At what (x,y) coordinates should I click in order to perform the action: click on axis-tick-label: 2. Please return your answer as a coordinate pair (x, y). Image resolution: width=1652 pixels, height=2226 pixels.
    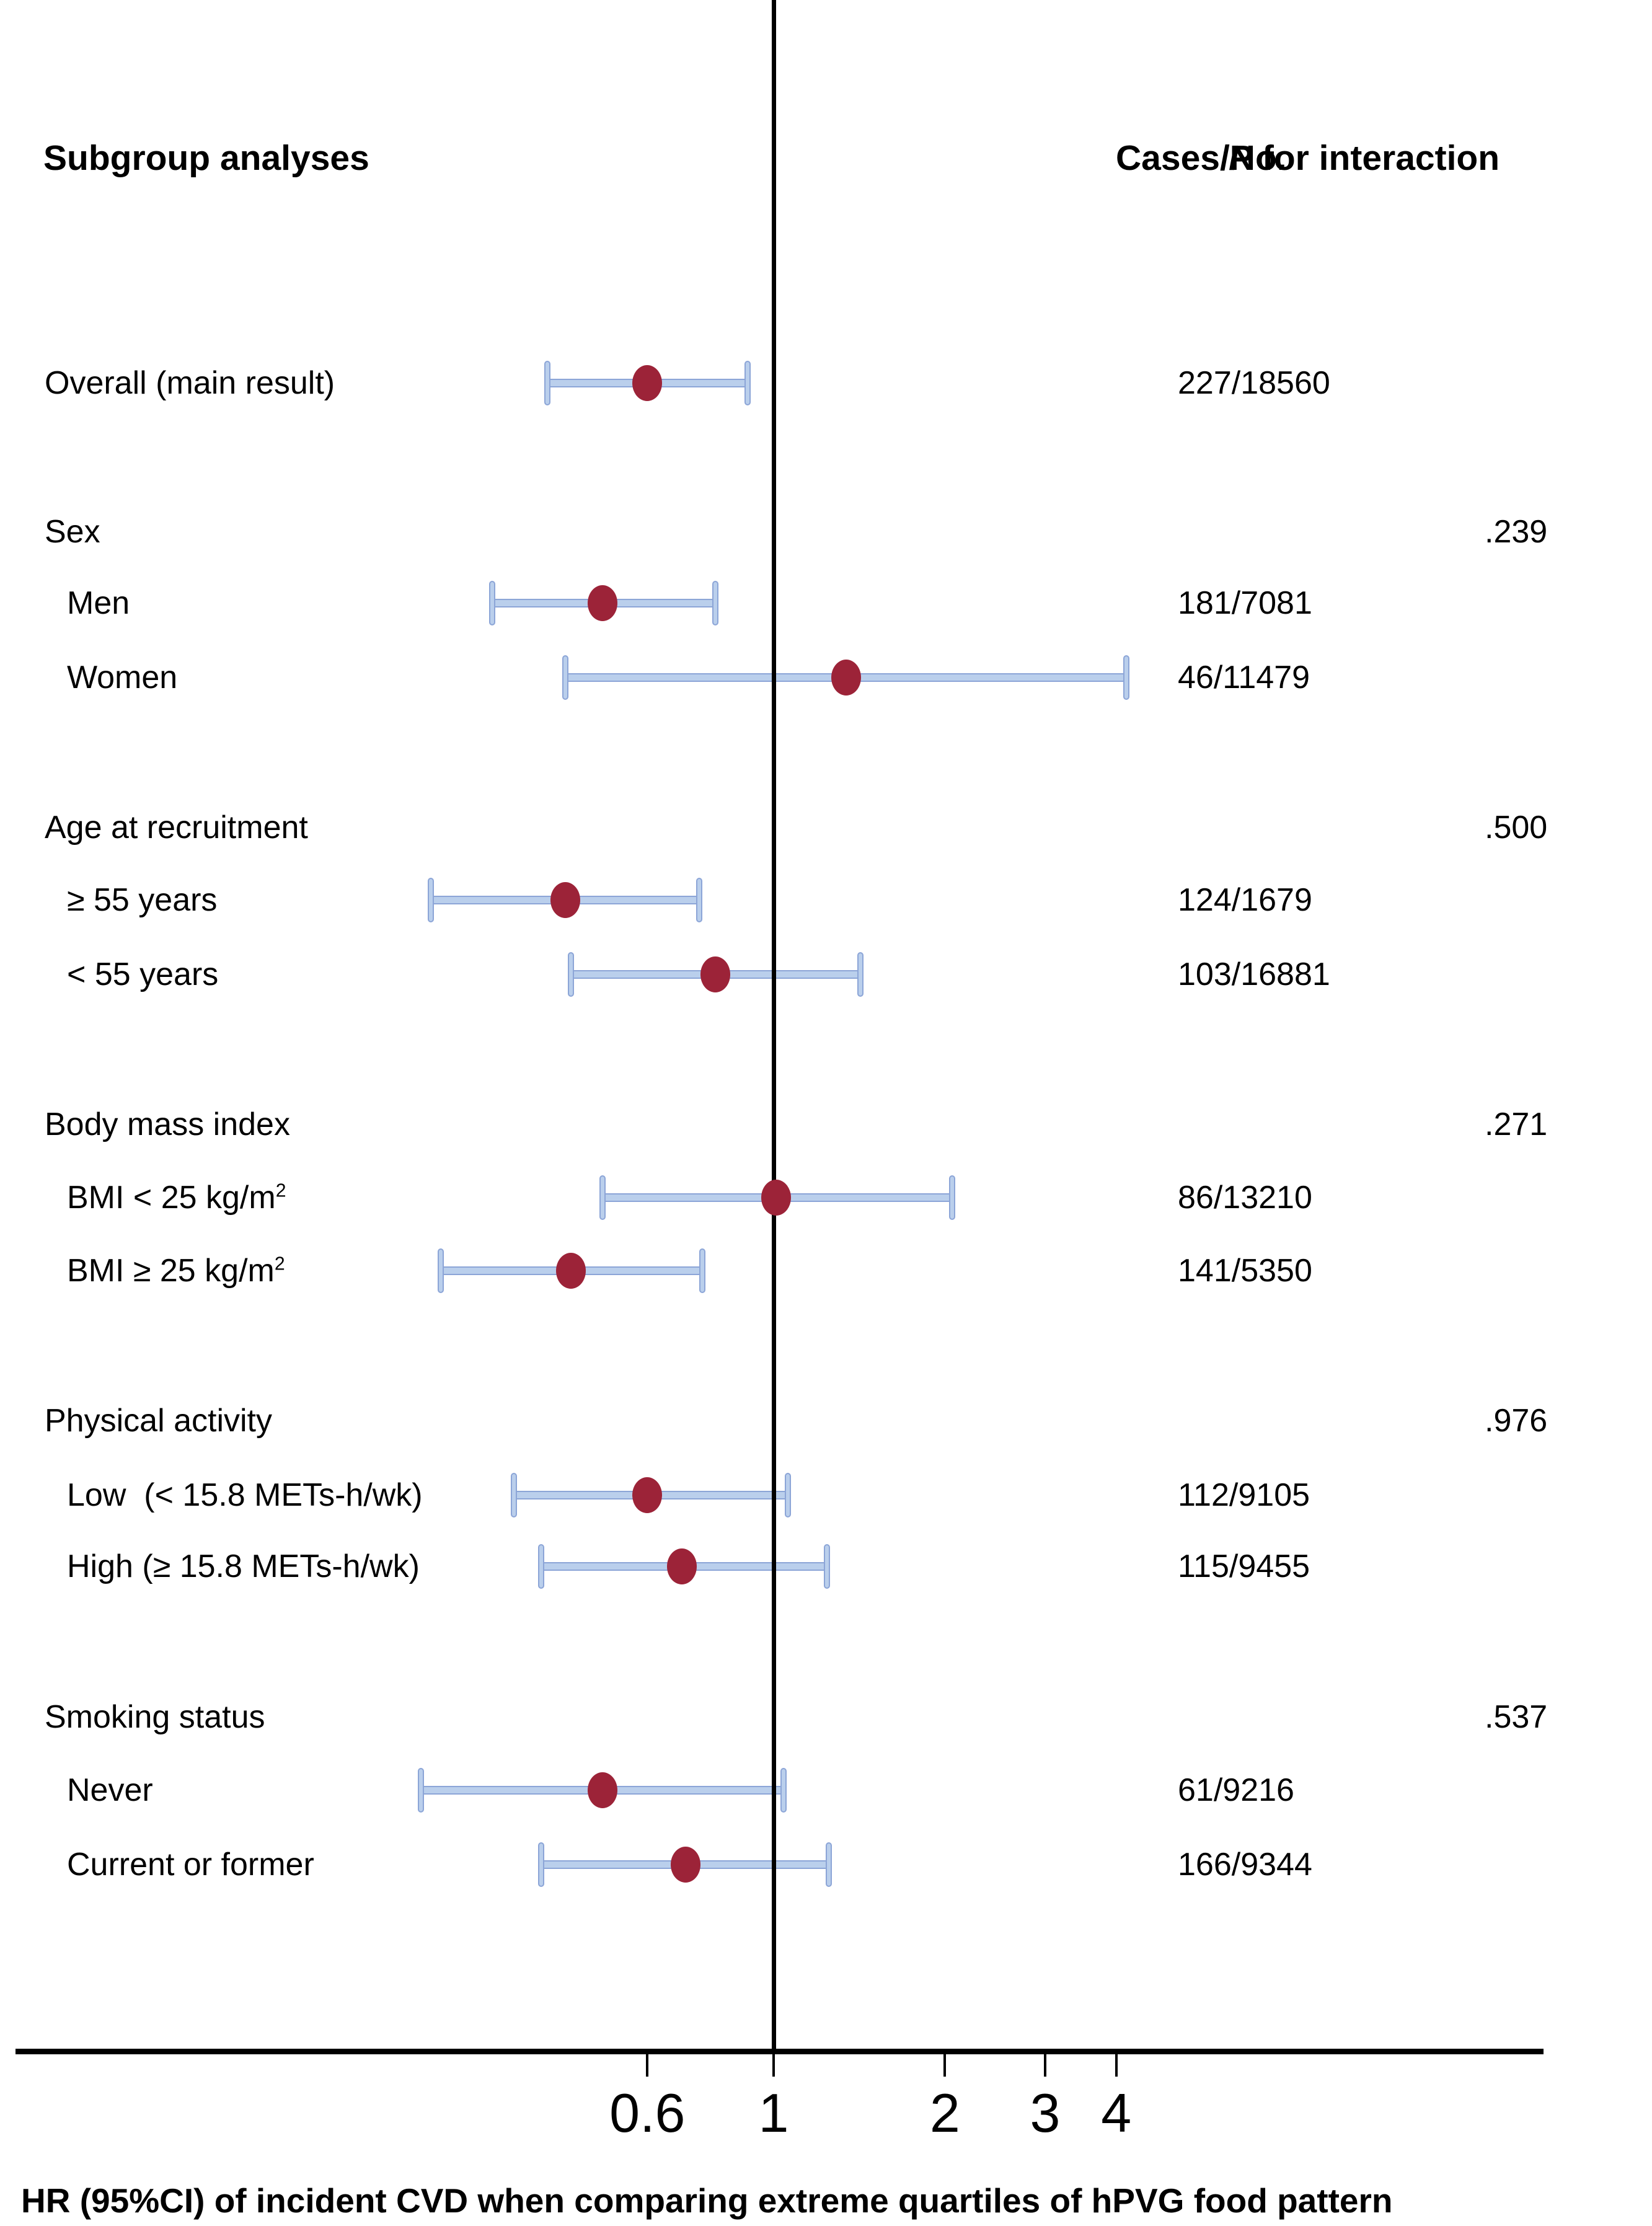
    Looking at the image, I should click on (944, 2113).